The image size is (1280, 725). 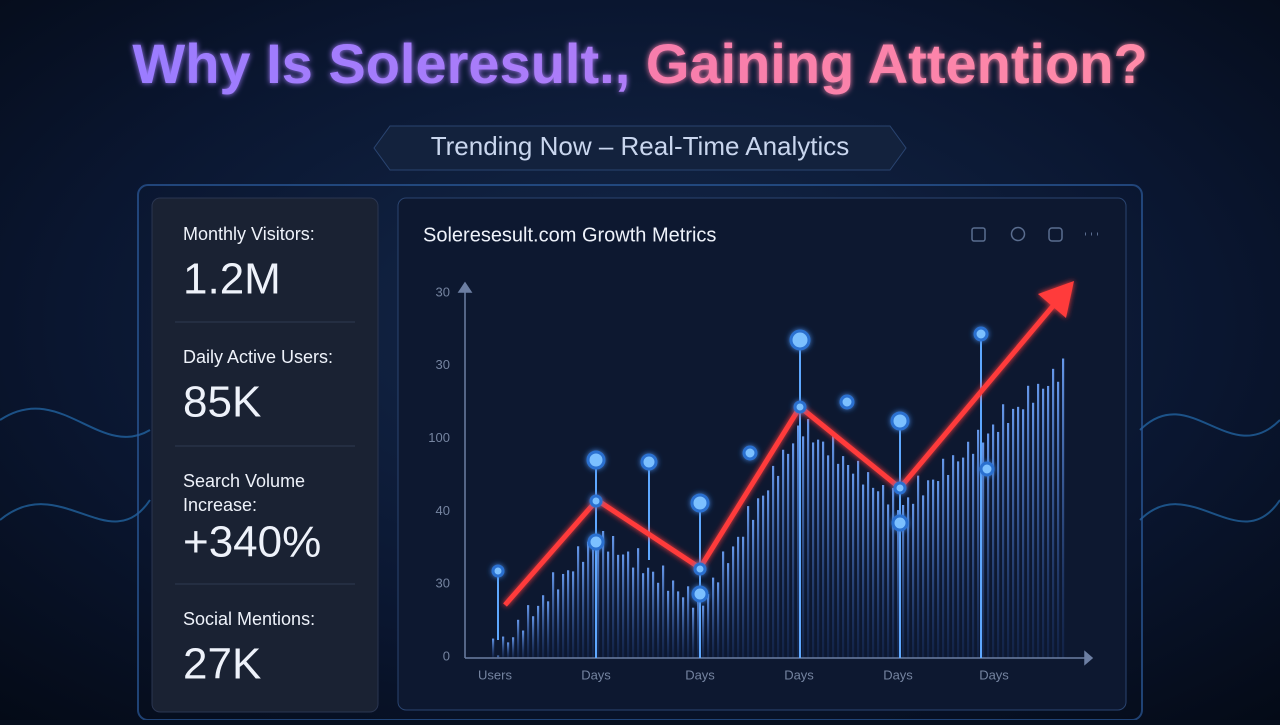 What do you see at coordinates (446, 655) in the screenshot?
I see `y-label: 0` at bounding box center [446, 655].